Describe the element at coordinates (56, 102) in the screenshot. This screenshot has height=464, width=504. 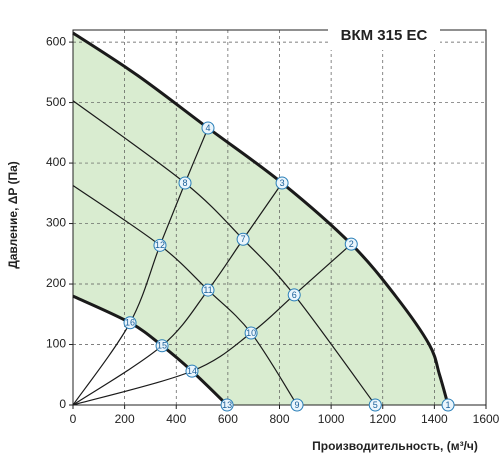
I see `y-tick-label: 500` at that location.